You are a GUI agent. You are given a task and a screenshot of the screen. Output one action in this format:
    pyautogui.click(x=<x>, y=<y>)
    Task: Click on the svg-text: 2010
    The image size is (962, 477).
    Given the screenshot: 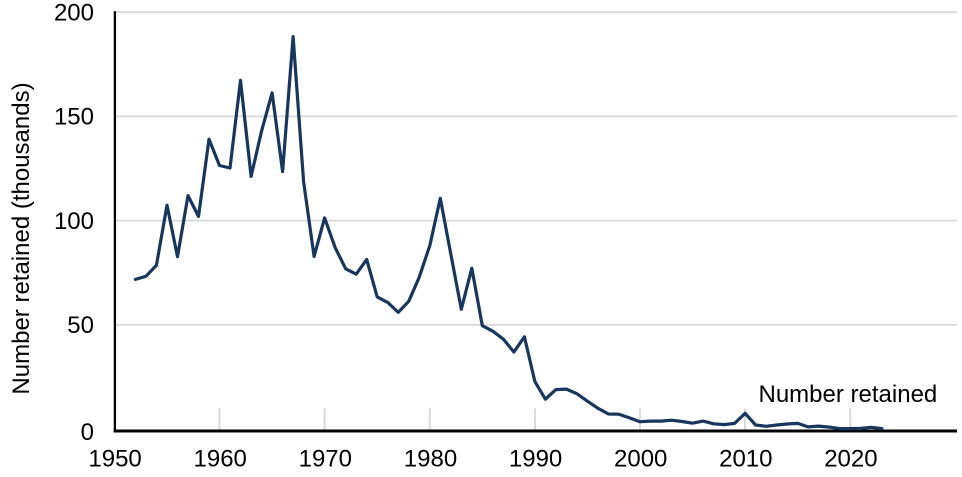 What is the action you would take?
    pyautogui.click(x=745, y=459)
    